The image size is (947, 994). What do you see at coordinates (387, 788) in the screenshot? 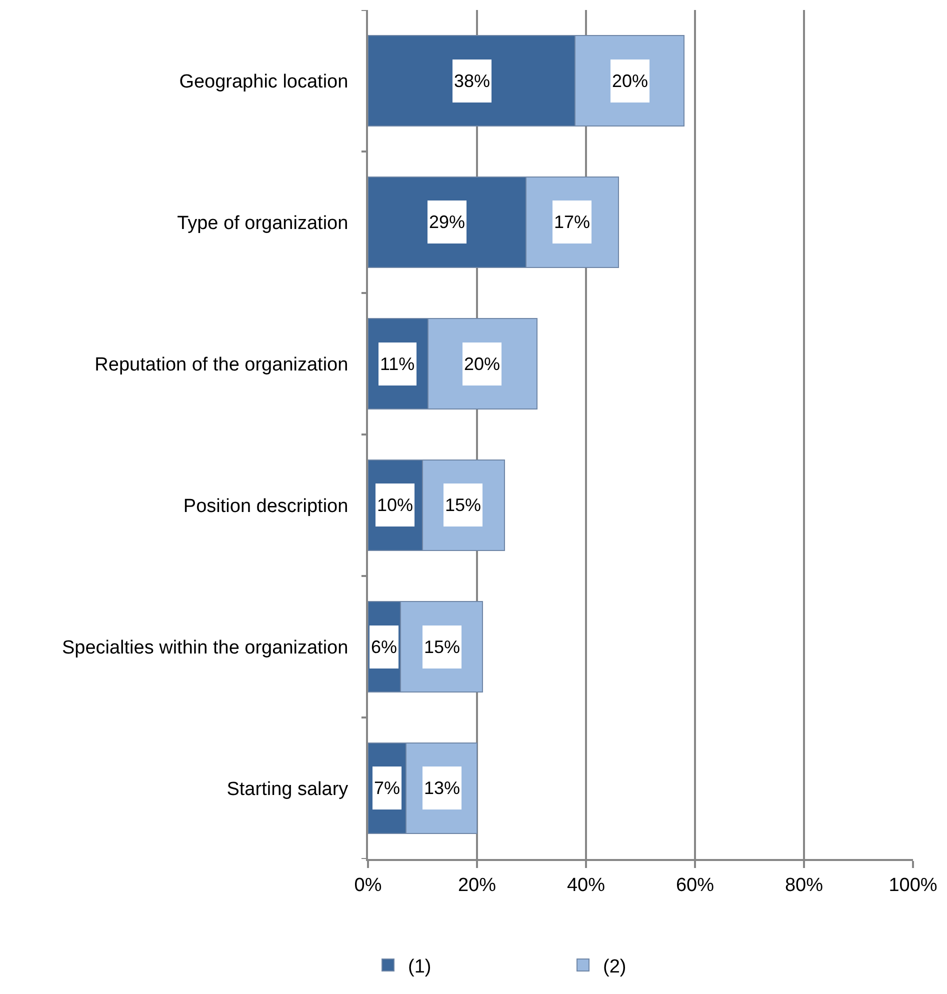
I see `data-label: 7%` at bounding box center [387, 788].